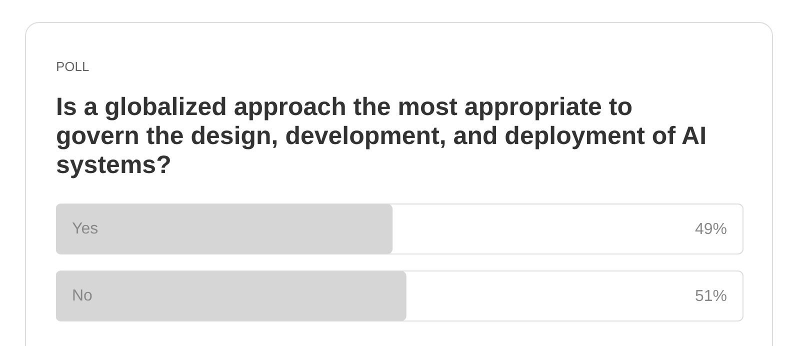 The width and height of the screenshot is (794, 346). Describe the element at coordinates (710, 229) in the screenshot. I see `data-label: 49%` at that location.